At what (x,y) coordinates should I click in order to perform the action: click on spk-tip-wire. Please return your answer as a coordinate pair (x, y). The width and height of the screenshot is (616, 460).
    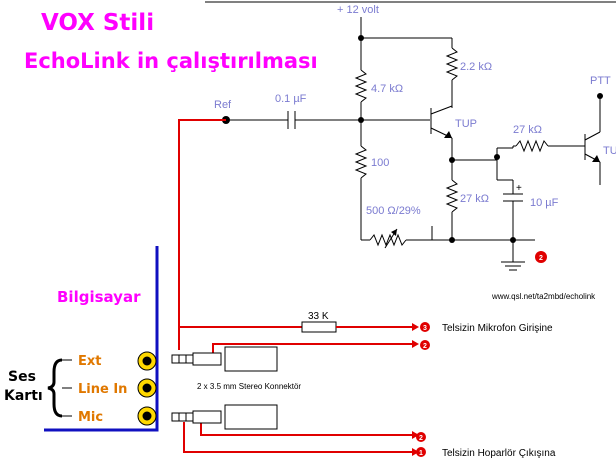
    Looking at the image, I should click on (297, 437).